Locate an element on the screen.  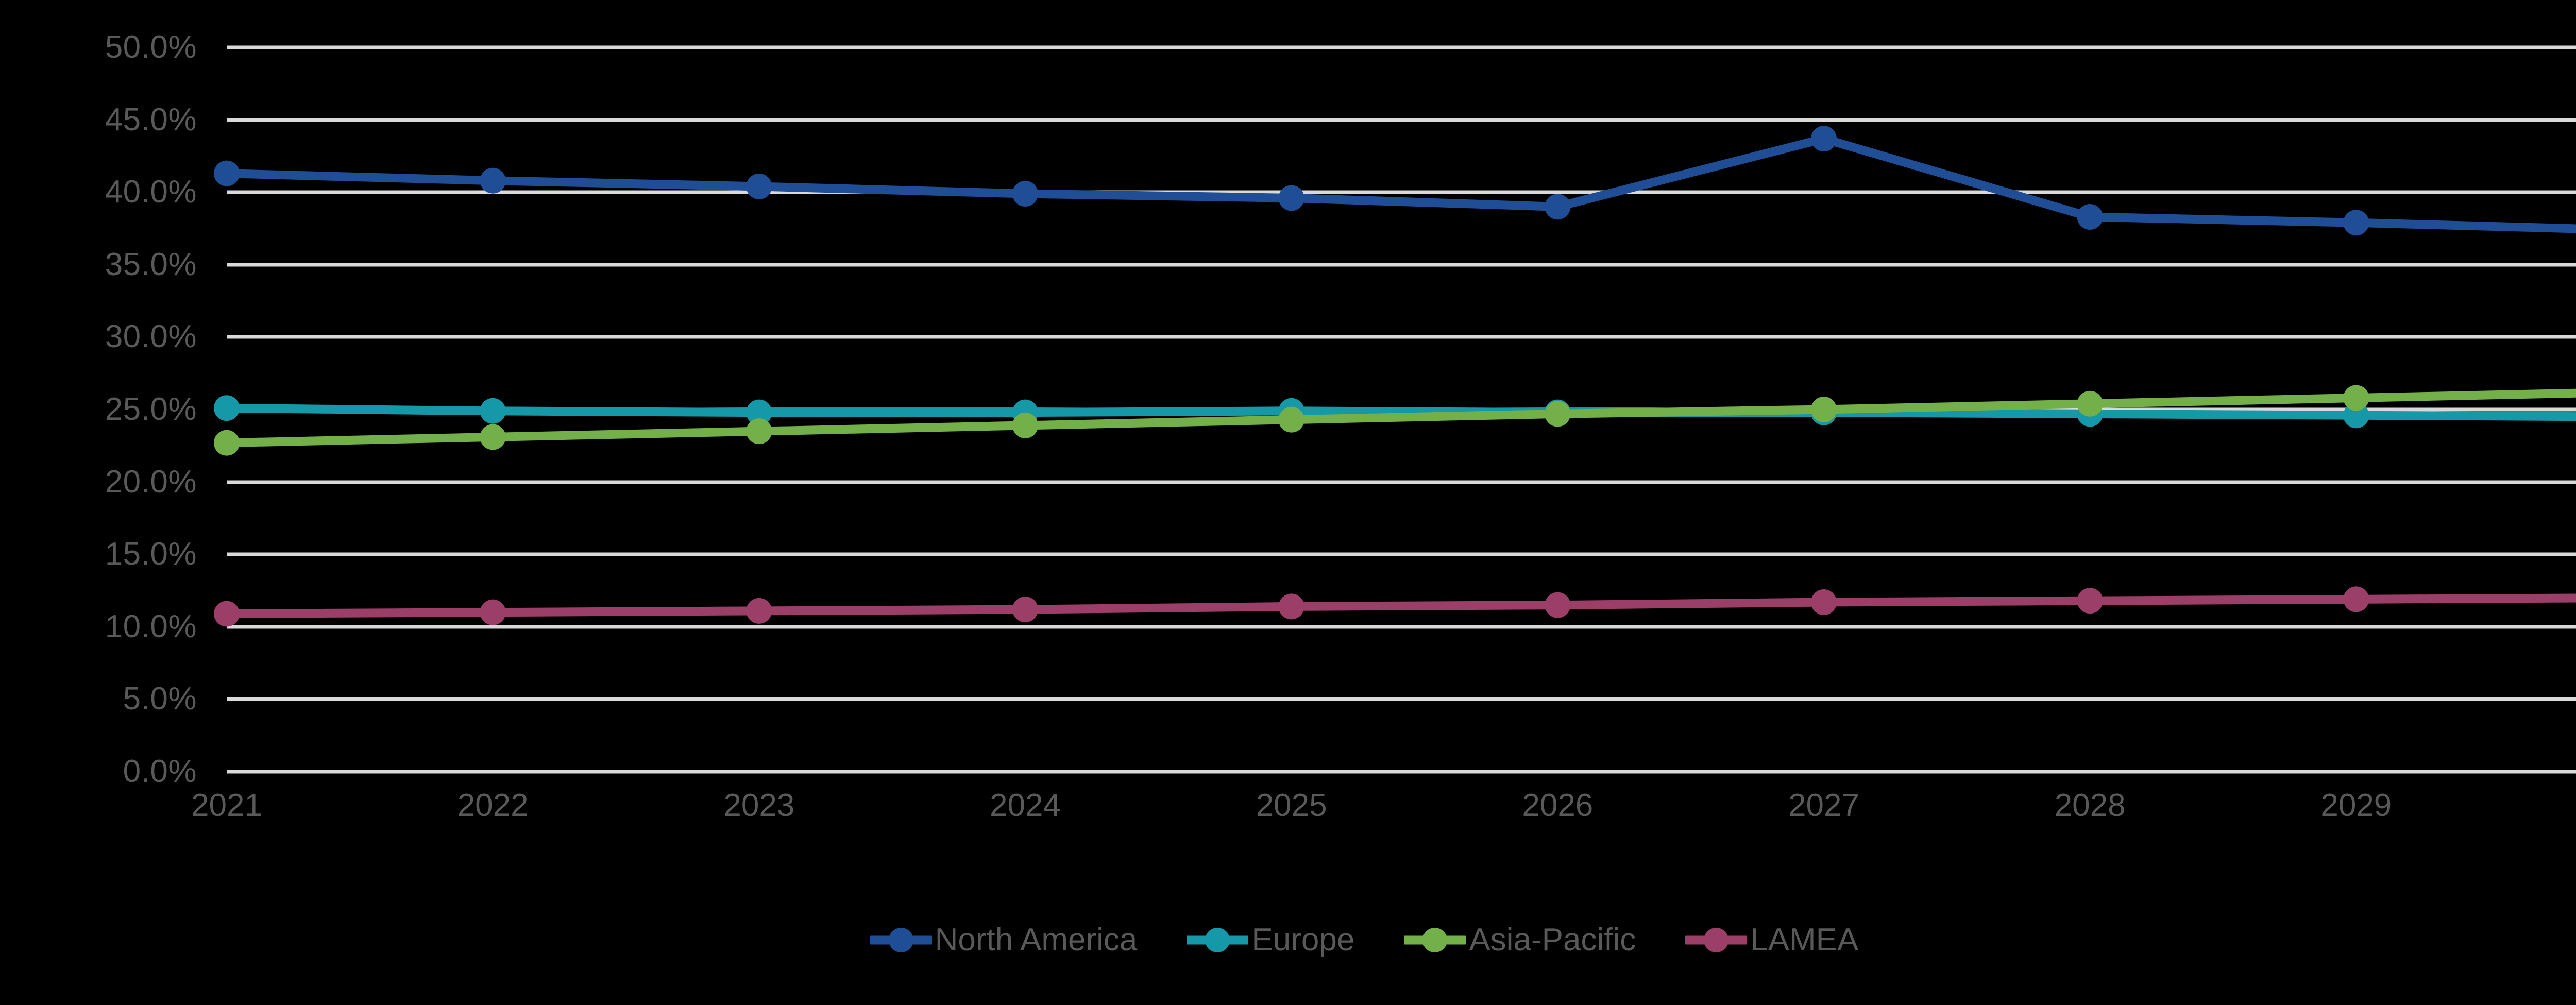
series-north-america is located at coordinates (1395, 181).